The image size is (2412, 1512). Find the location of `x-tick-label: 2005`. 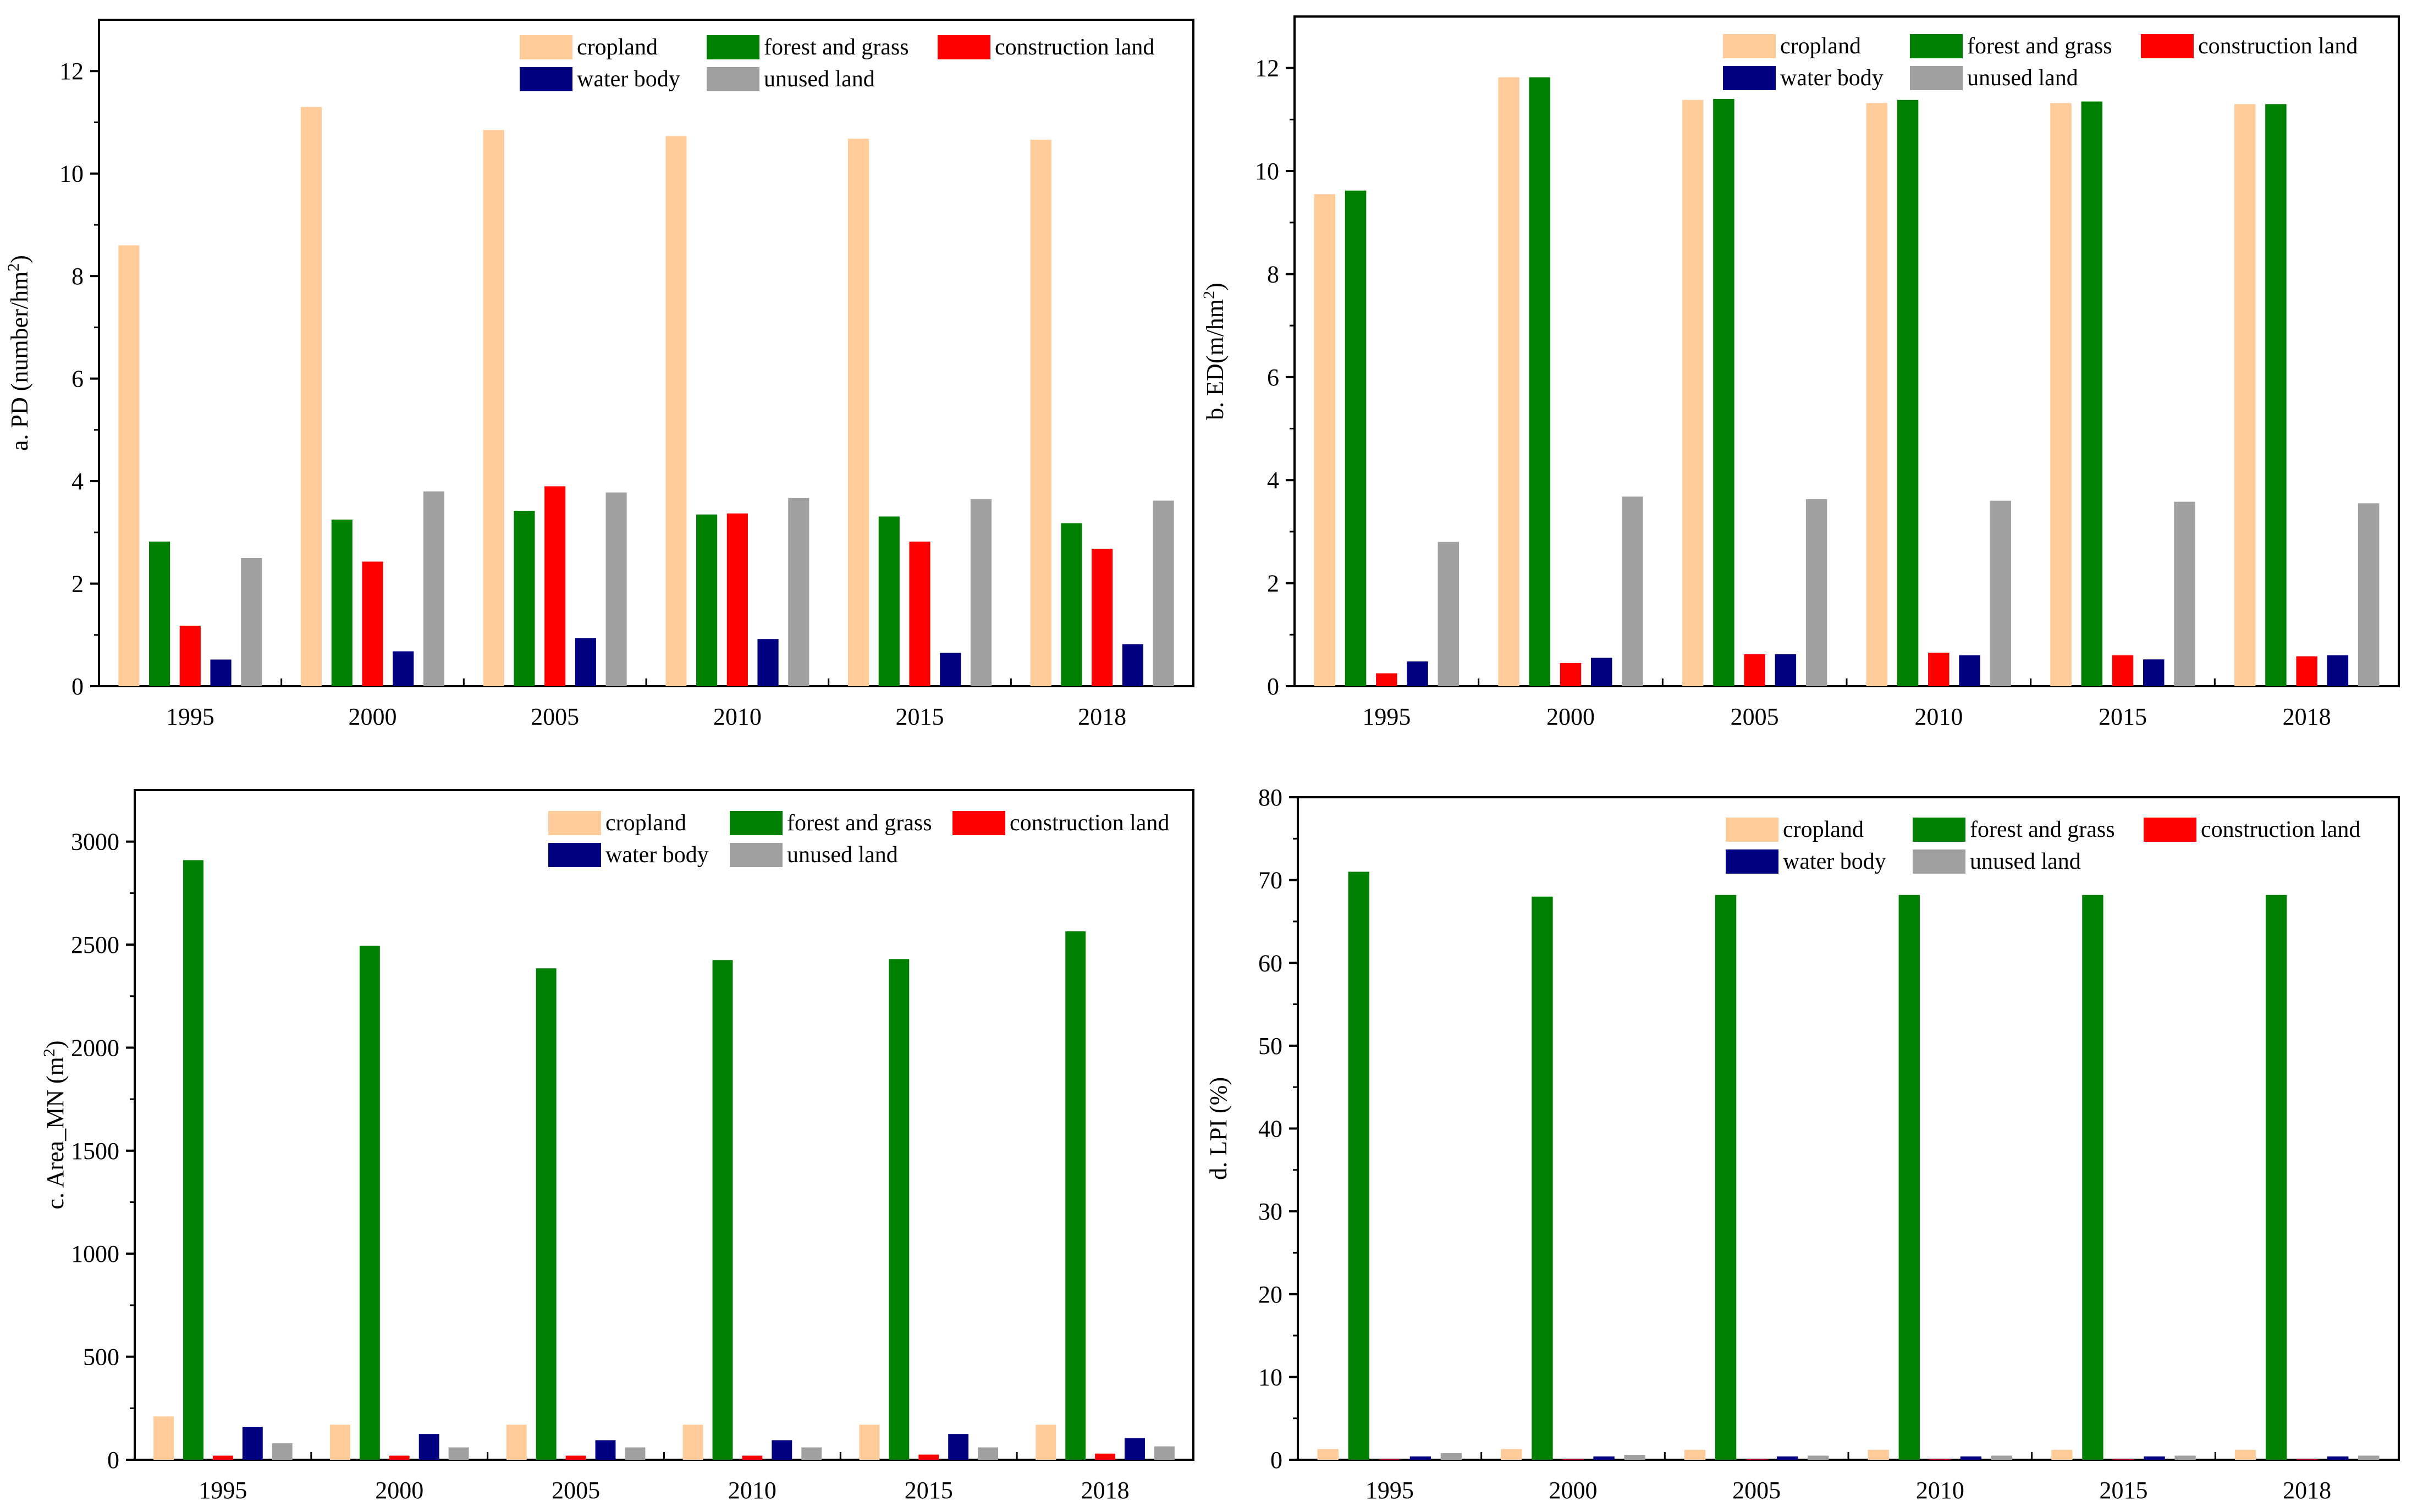

x-tick-label: 2005 is located at coordinates (576, 1491).